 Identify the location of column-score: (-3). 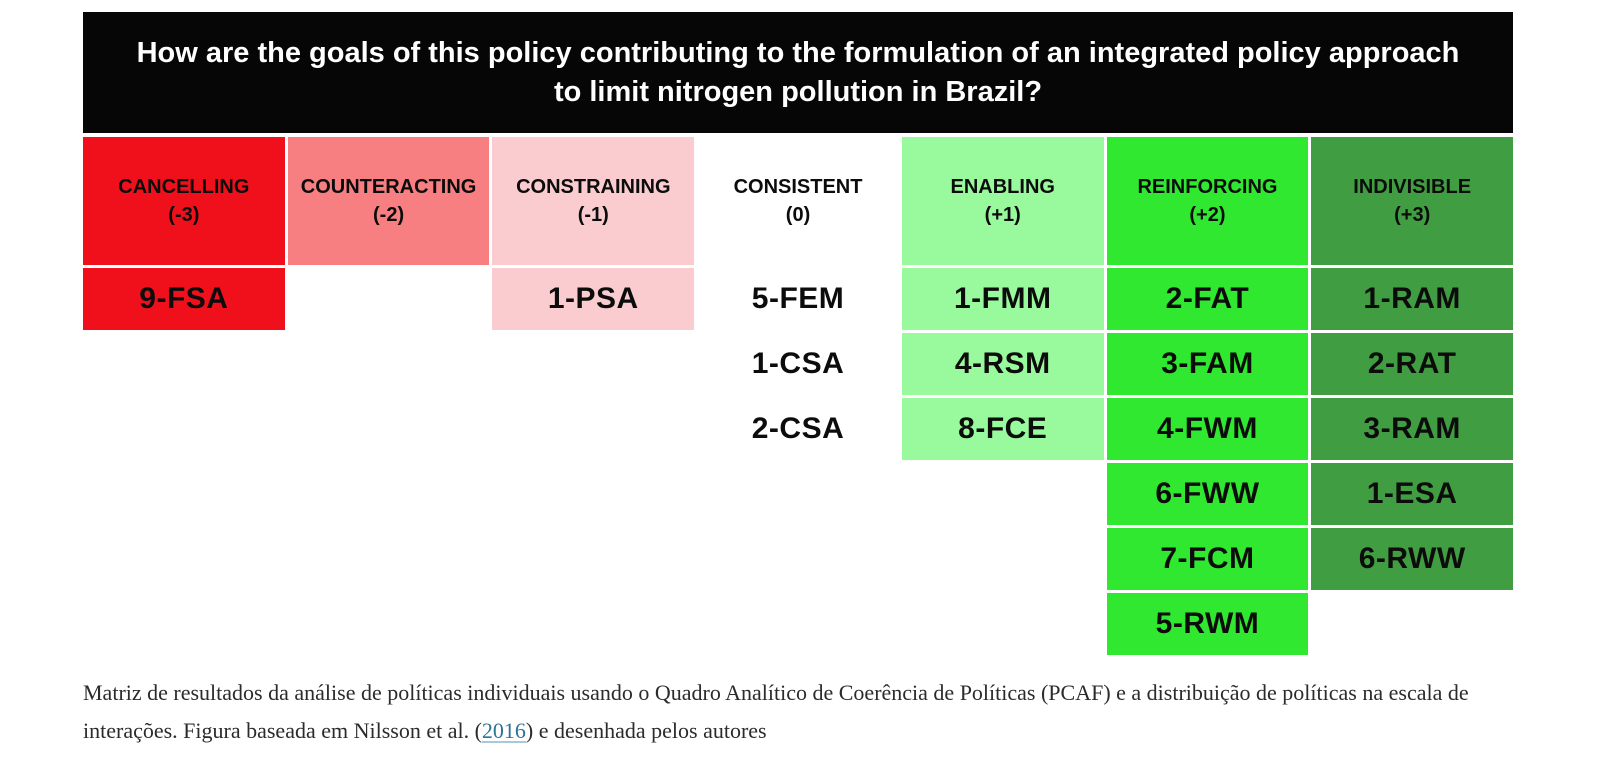
(184, 215).